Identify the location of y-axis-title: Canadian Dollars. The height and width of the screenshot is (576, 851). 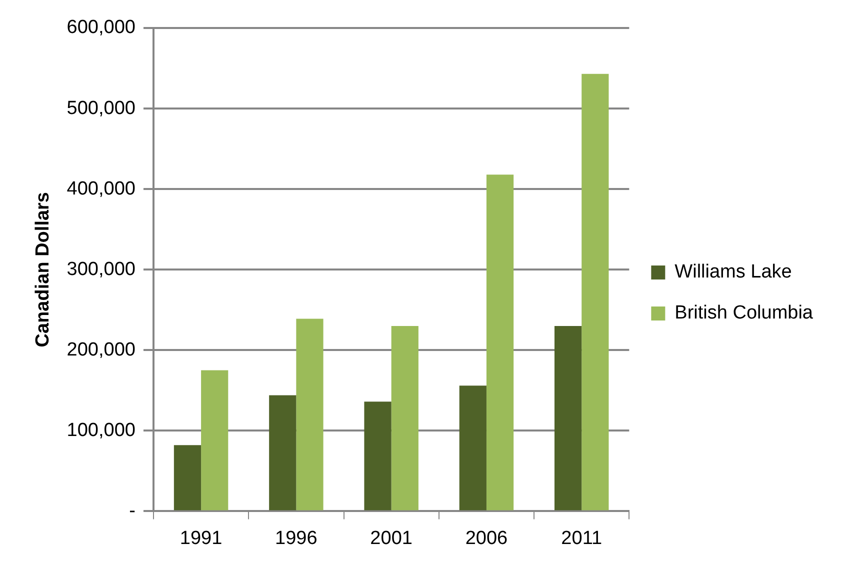
(43, 270).